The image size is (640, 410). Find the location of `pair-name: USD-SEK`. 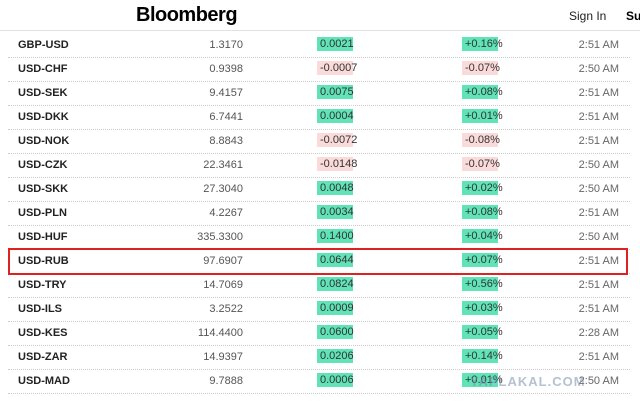

pair-name: USD-SEK is located at coordinates (43, 93).